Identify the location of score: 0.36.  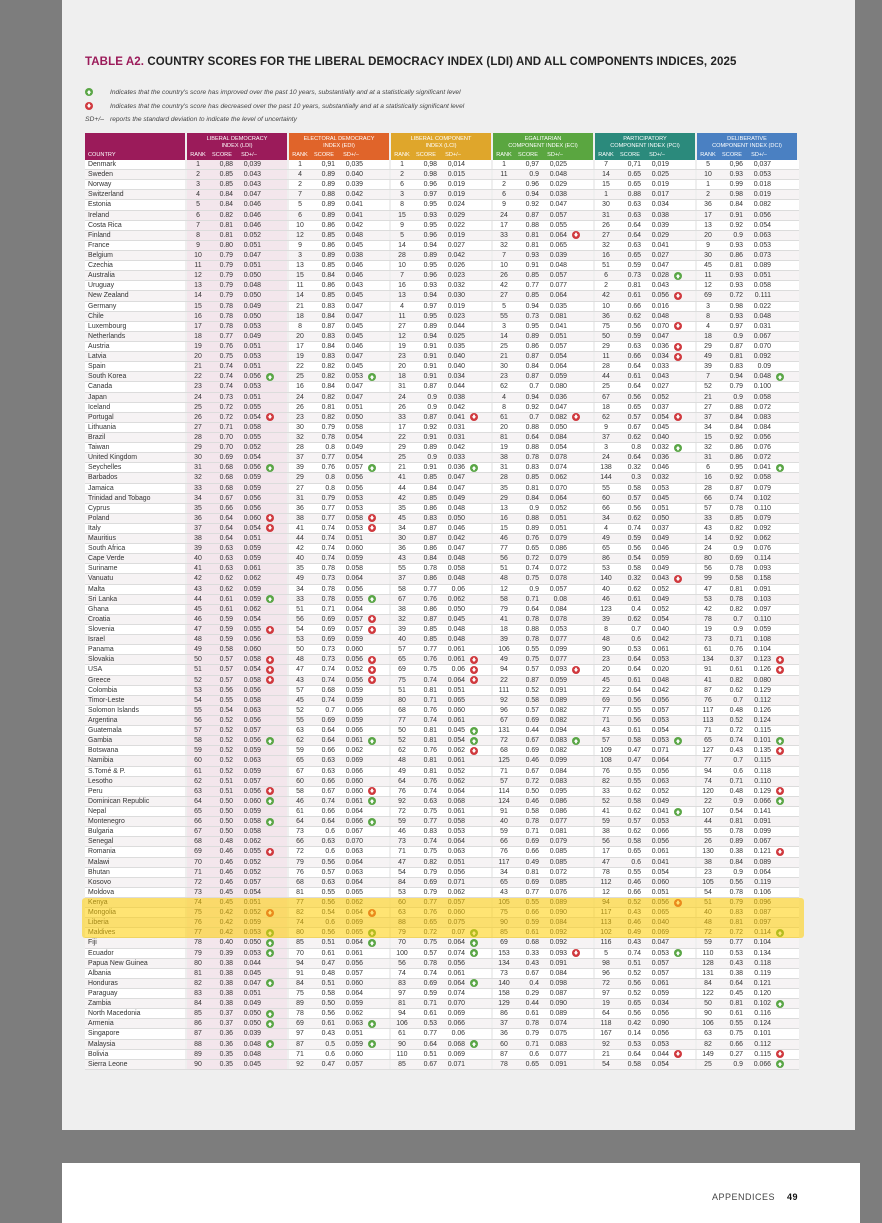
(226, 1044).